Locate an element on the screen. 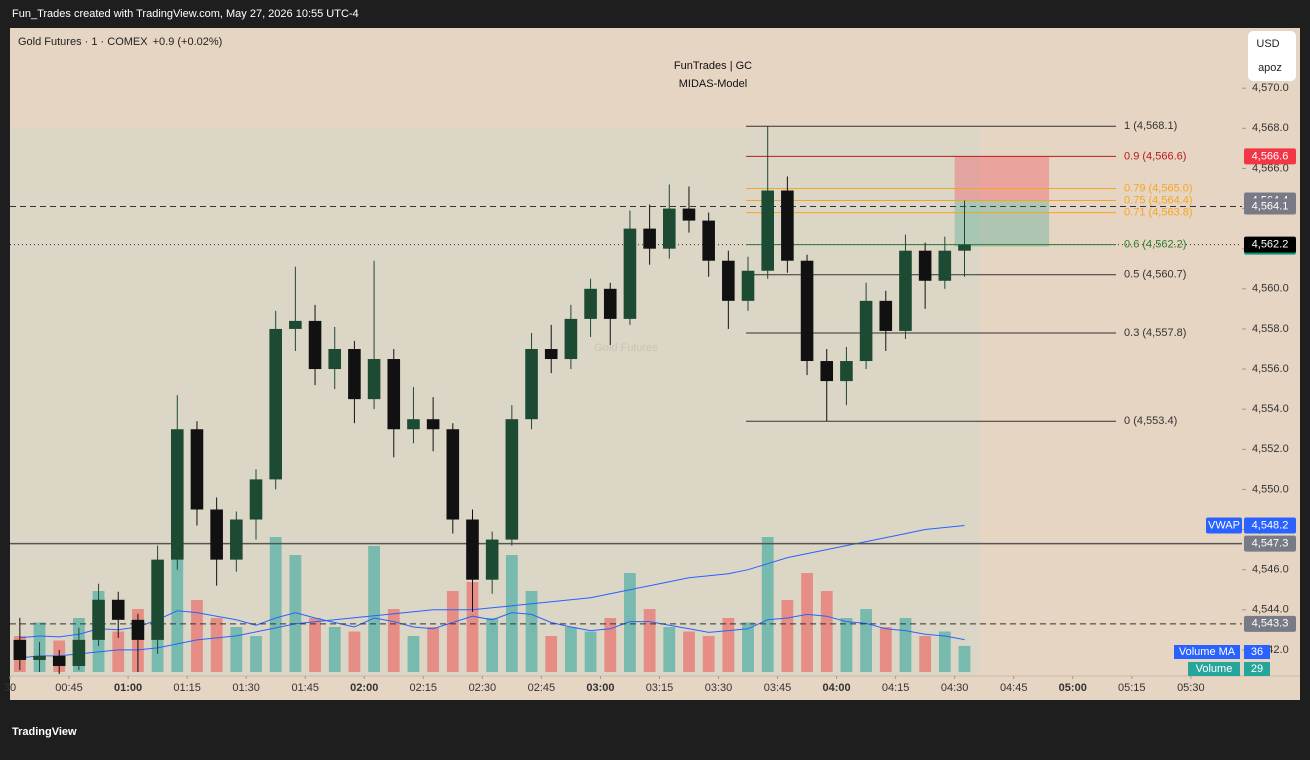 This screenshot has width=1310, height=760. y-tick-label: 4,550.0 is located at coordinates (1270, 489).